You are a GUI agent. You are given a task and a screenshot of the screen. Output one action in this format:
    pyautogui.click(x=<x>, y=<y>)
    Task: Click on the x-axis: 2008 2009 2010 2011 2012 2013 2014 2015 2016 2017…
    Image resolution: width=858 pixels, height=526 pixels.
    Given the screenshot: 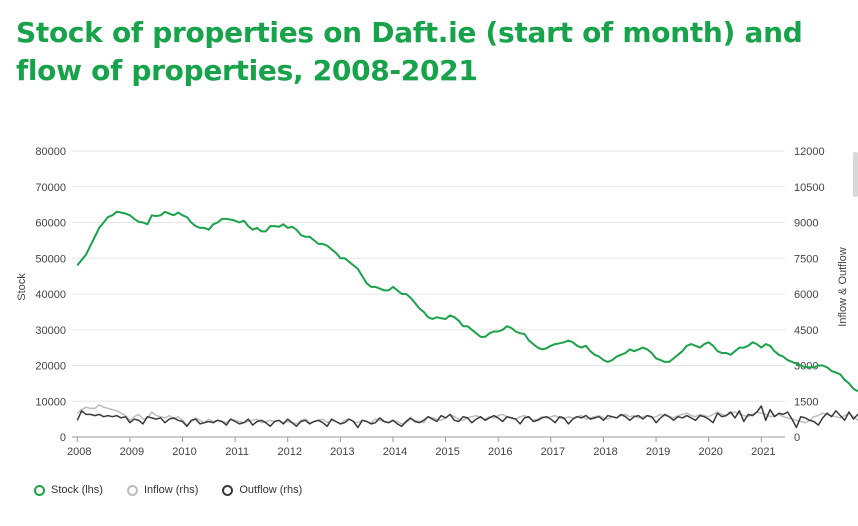 What is the action you would take?
    pyautogui.click(x=426, y=447)
    